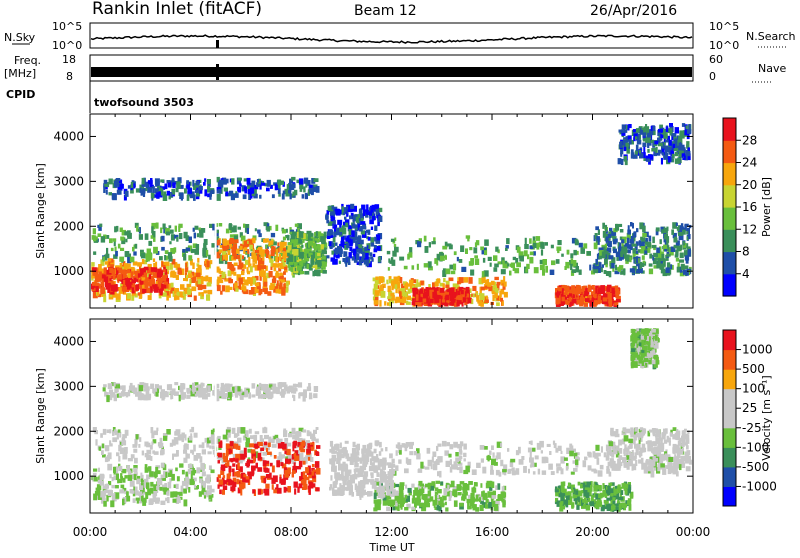 The height and width of the screenshot is (558, 800). Describe the element at coordinates (749, 229) in the screenshot. I see `colorbar-tick-label: 12` at that location.